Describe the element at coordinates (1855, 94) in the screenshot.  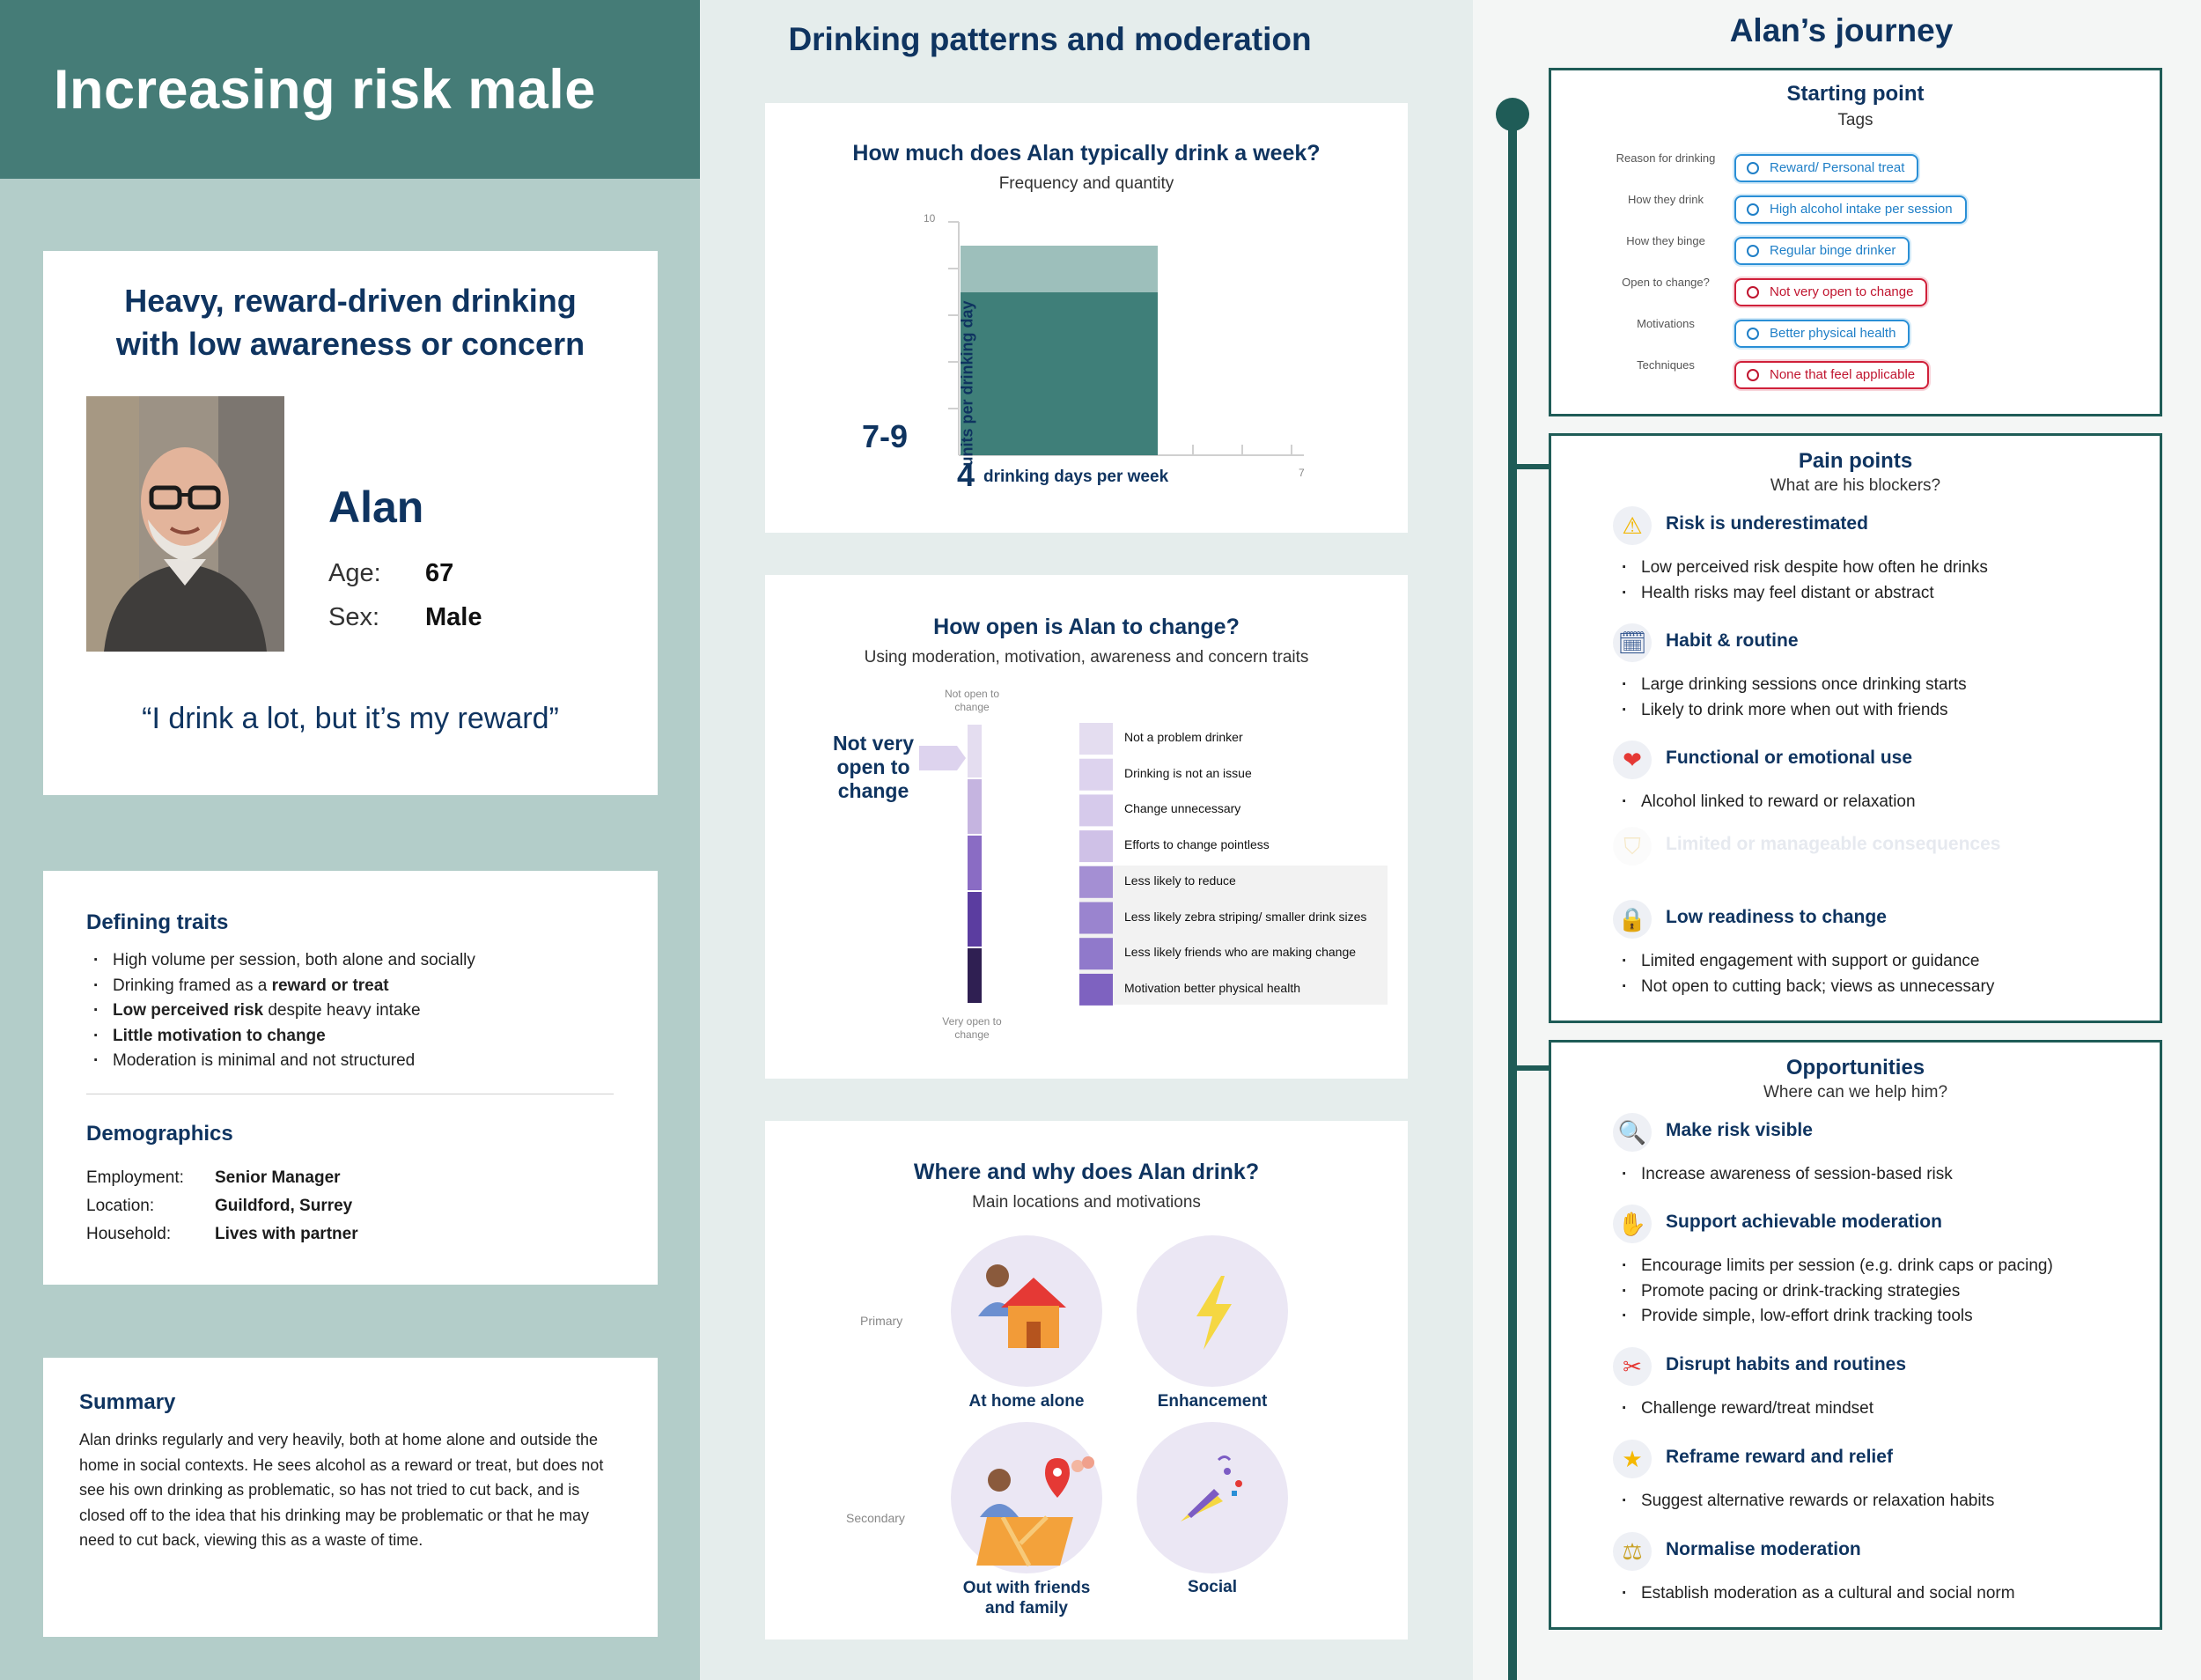
I see `starting-point-title: Starting point` at that location.